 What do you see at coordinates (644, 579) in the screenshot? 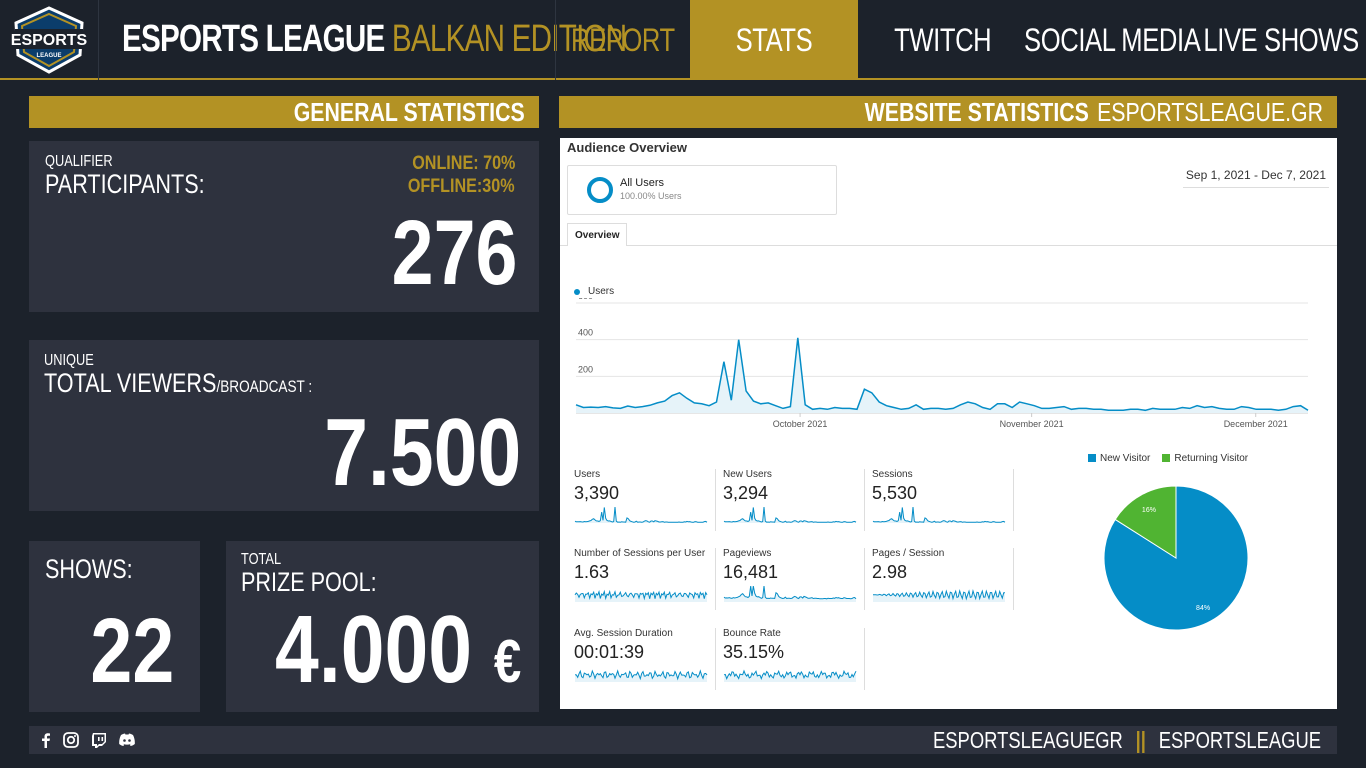
I see `metric-sessions-per-user: Number of Sessions per User 1.63` at bounding box center [644, 579].